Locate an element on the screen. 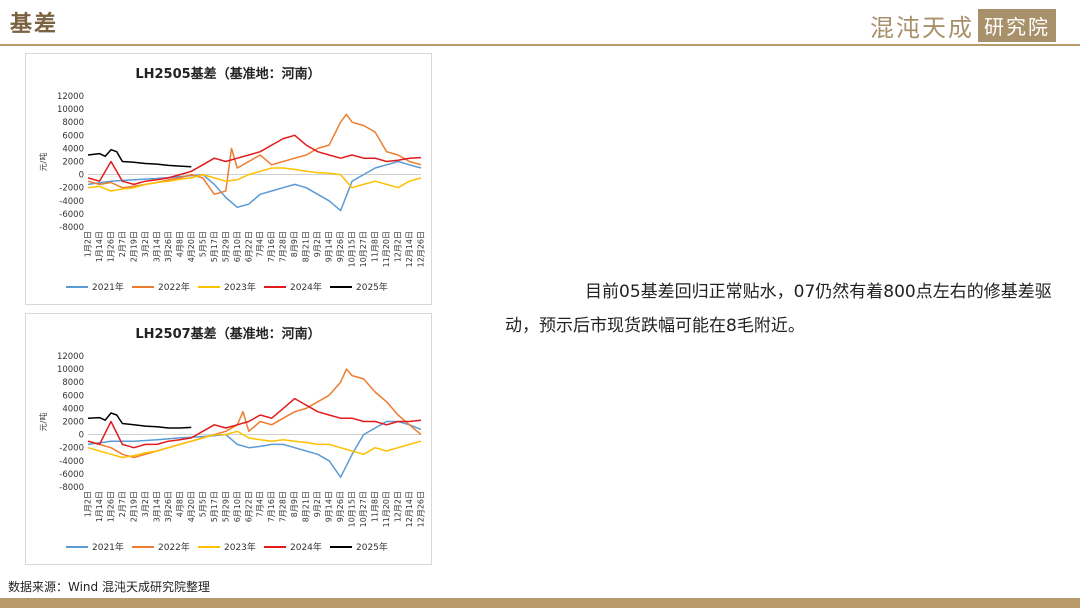  chart2-ytick-4: 4000 is located at coordinates (73, 409).